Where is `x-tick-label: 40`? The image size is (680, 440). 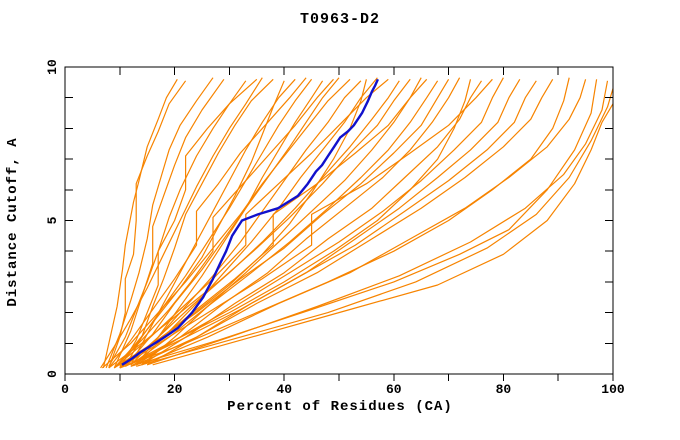 x-tick-label: 40 is located at coordinates (284, 389).